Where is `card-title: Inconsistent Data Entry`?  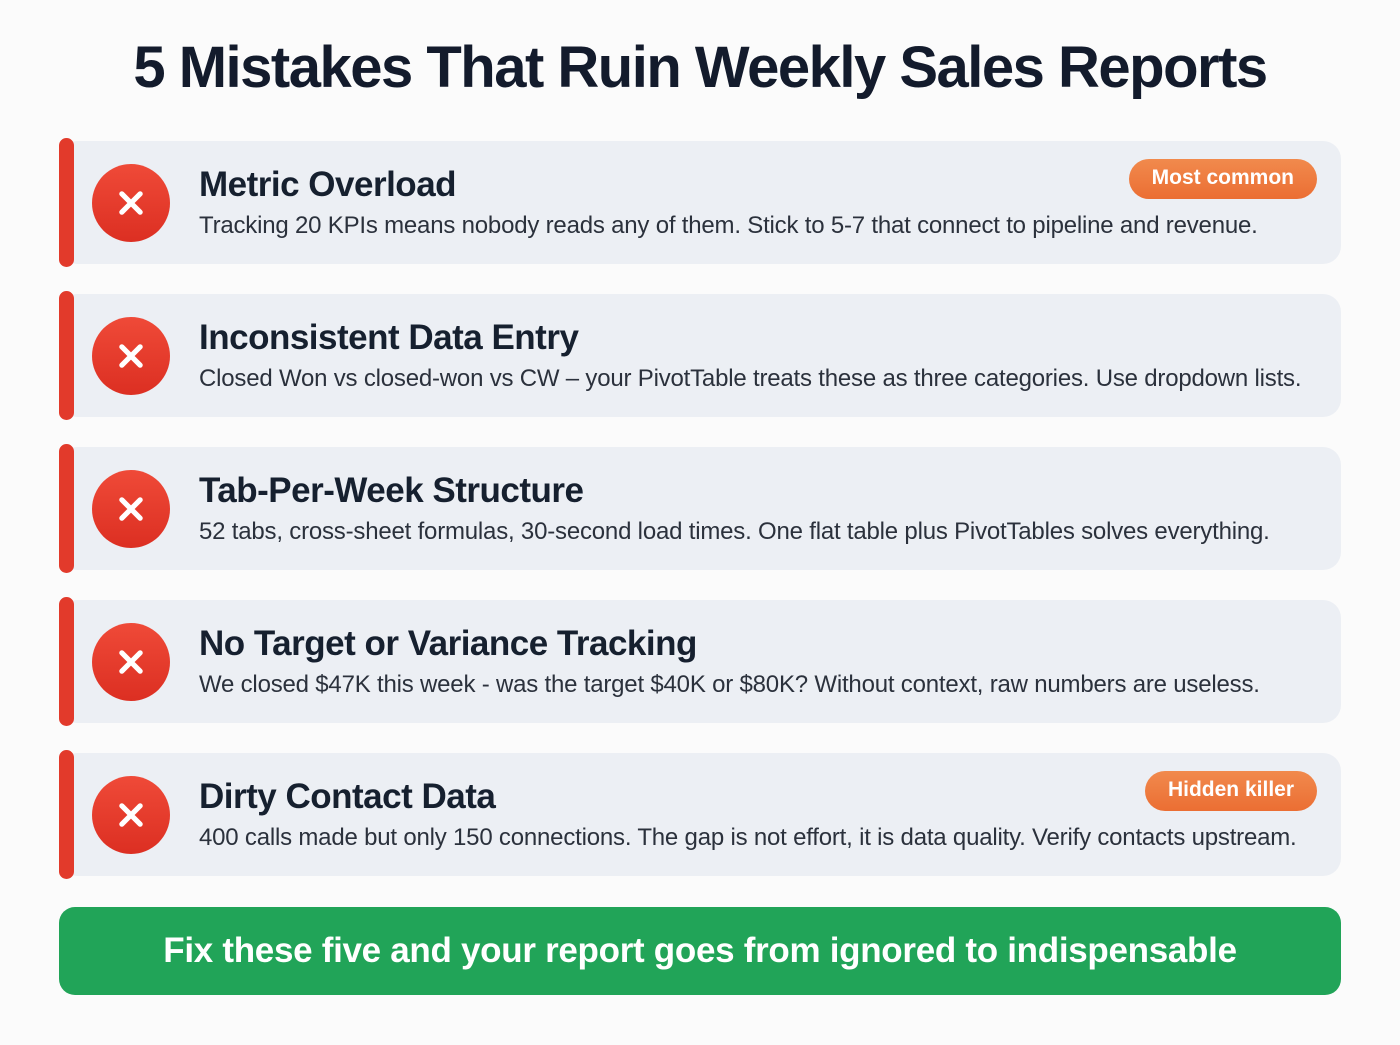
card-title: Inconsistent Data Entry is located at coordinates (389, 337).